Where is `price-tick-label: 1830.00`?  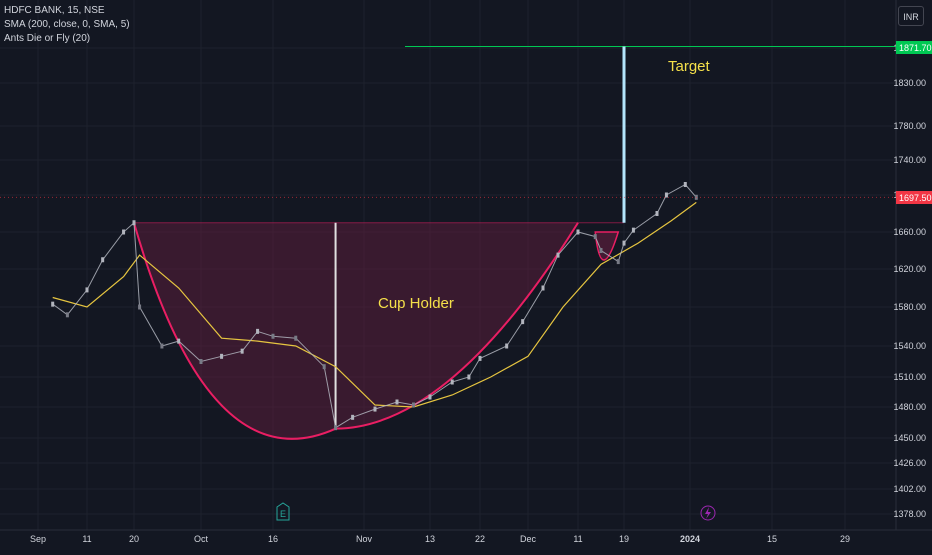 price-tick-label: 1830.00 is located at coordinates (909, 83).